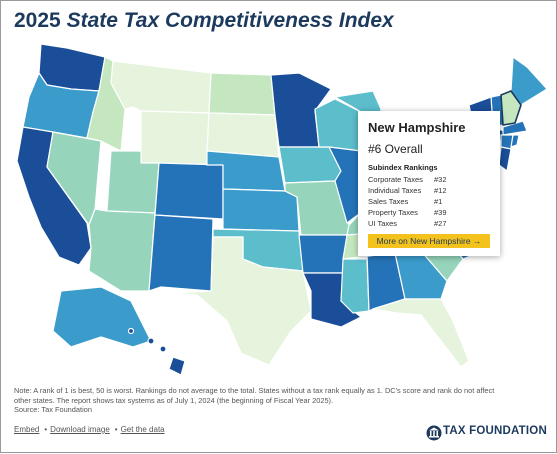  Describe the element at coordinates (156, 351) in the screenshot. I see `state-hawaii` at that location.